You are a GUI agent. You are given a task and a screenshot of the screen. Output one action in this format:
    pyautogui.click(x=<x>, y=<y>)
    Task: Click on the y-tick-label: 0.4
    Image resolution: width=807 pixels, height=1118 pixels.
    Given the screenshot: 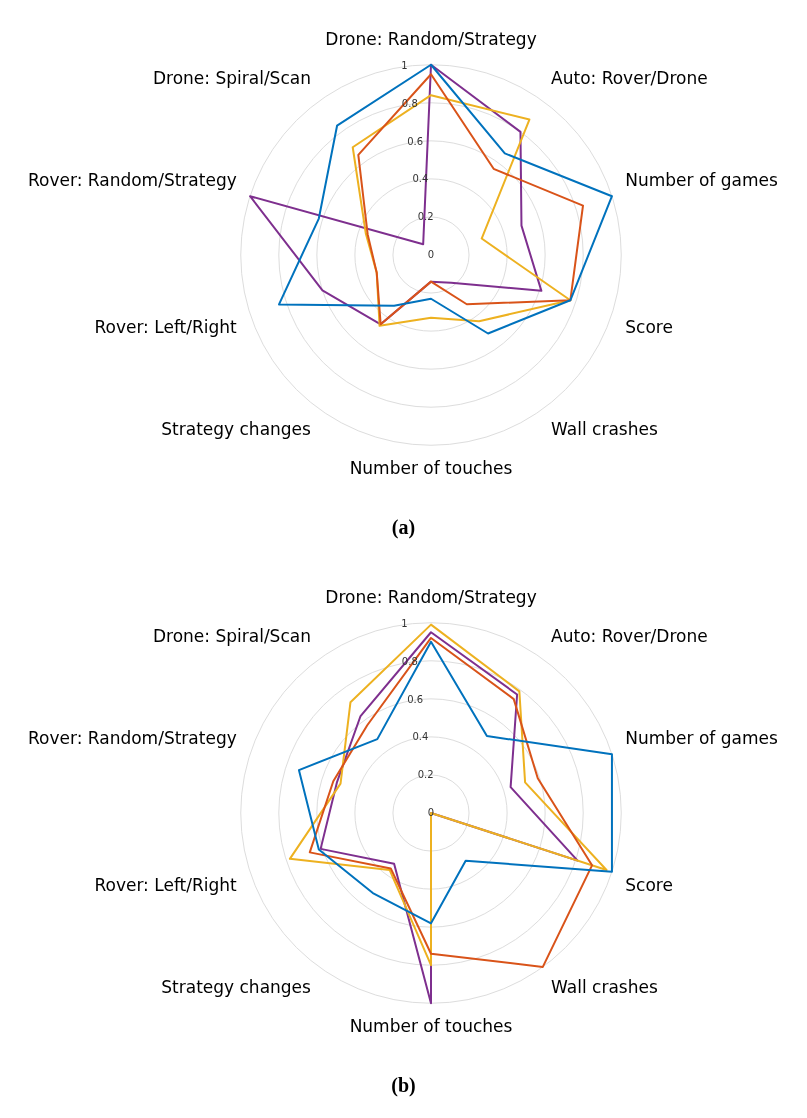 What is the action you would take?
    pyautogui.click(x=420, y=737)
    